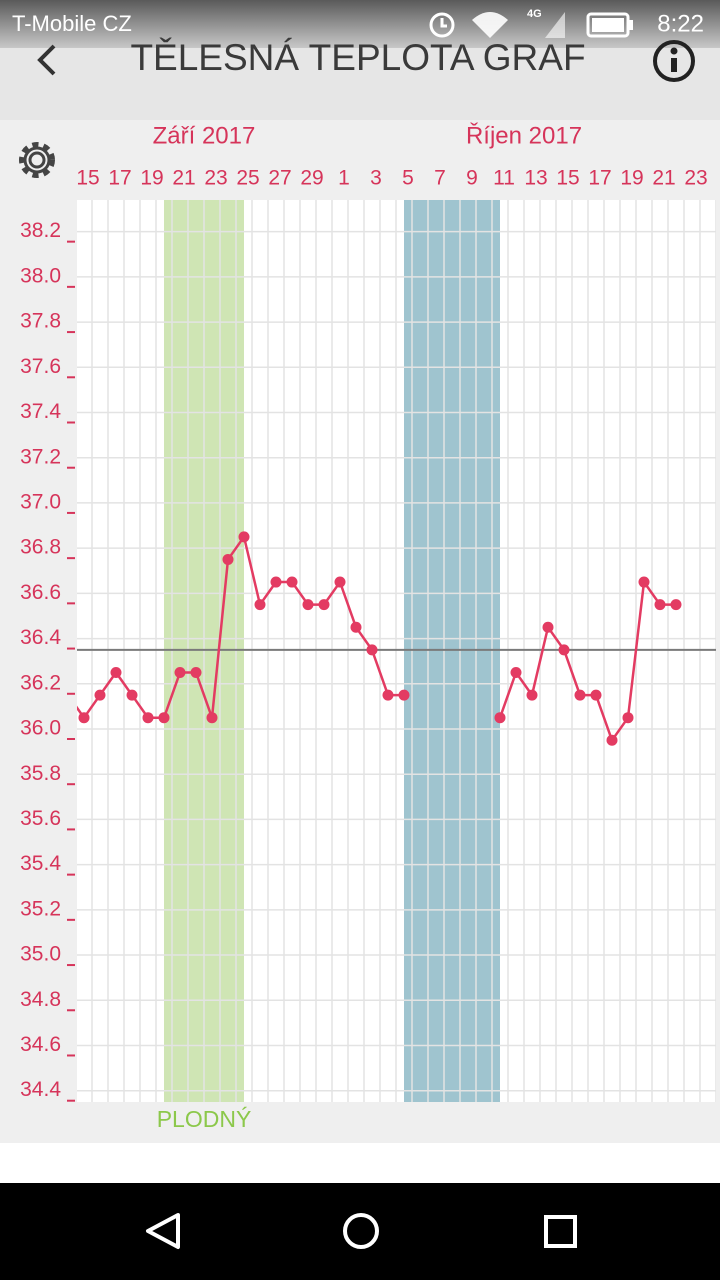 Image resolution: width=720 pixels, height=1280 pixels. Describe the element at coordinates (40, 547) in the screenshot. I see `y-tick-label: 36.8` at that location.